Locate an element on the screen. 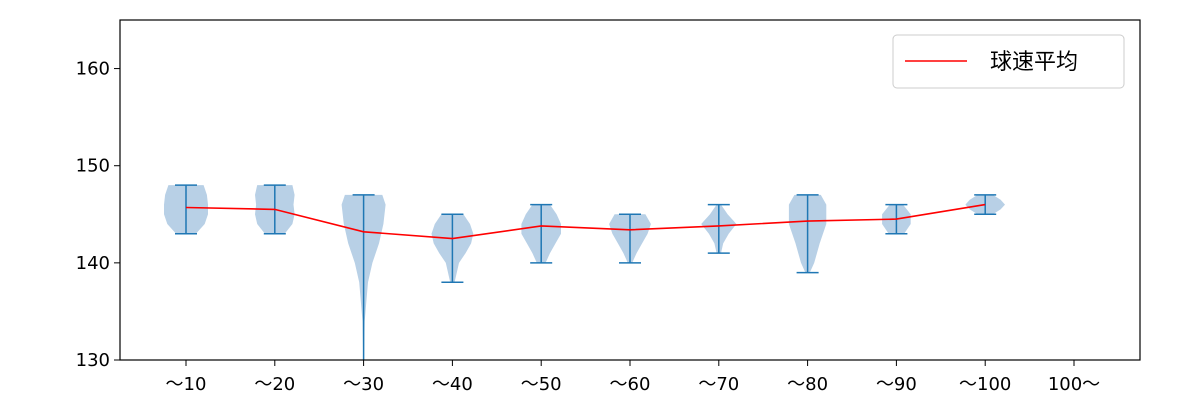 Image resolution: width=1200 pixels, height=400 pixels. x-tick-label-0: ～10 is located at coordinates (186, 384).